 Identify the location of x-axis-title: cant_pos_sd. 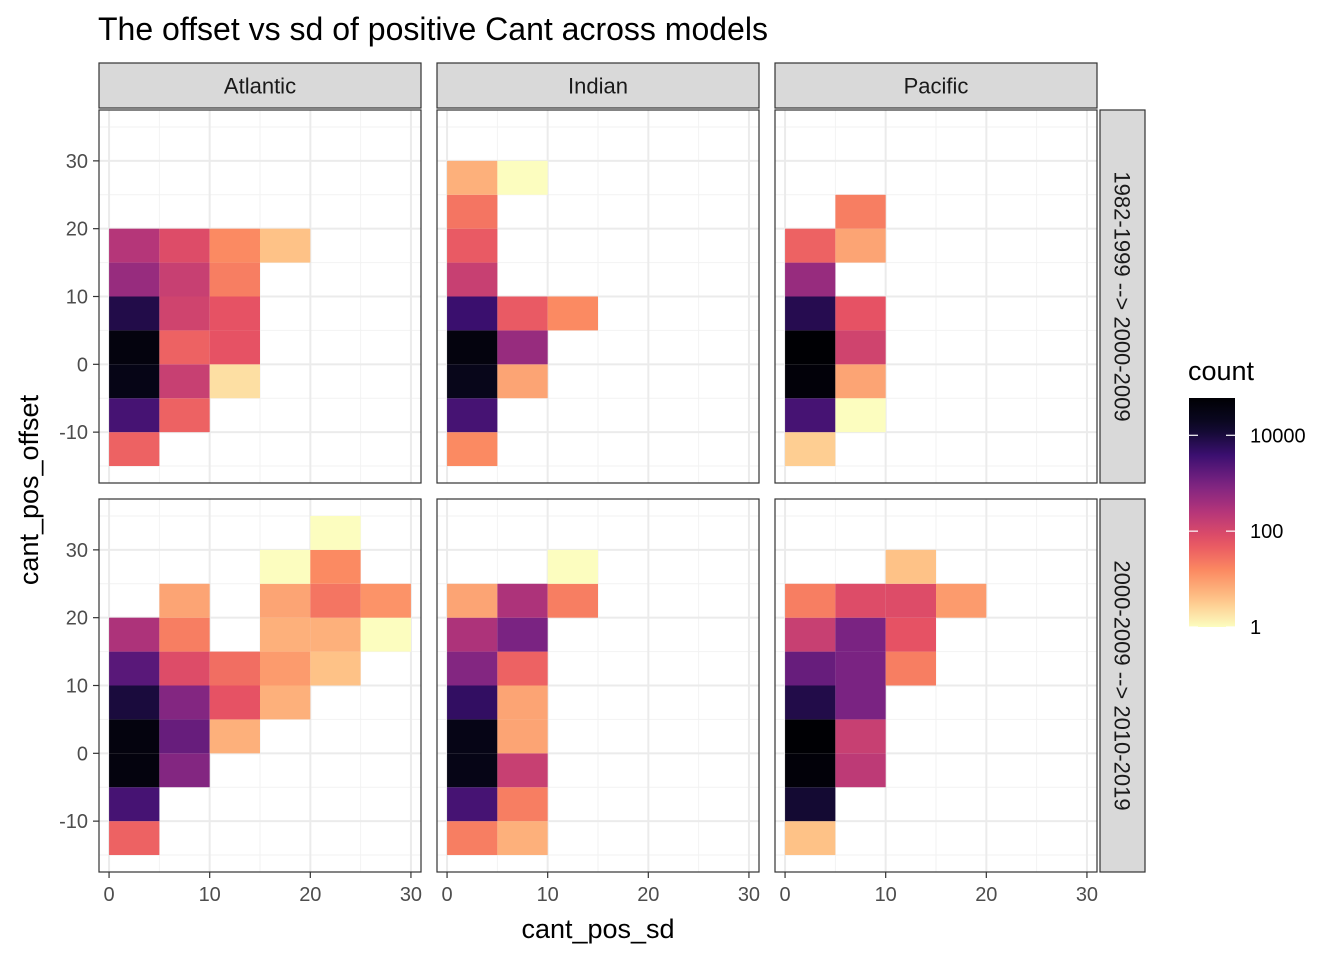
(597, 929).